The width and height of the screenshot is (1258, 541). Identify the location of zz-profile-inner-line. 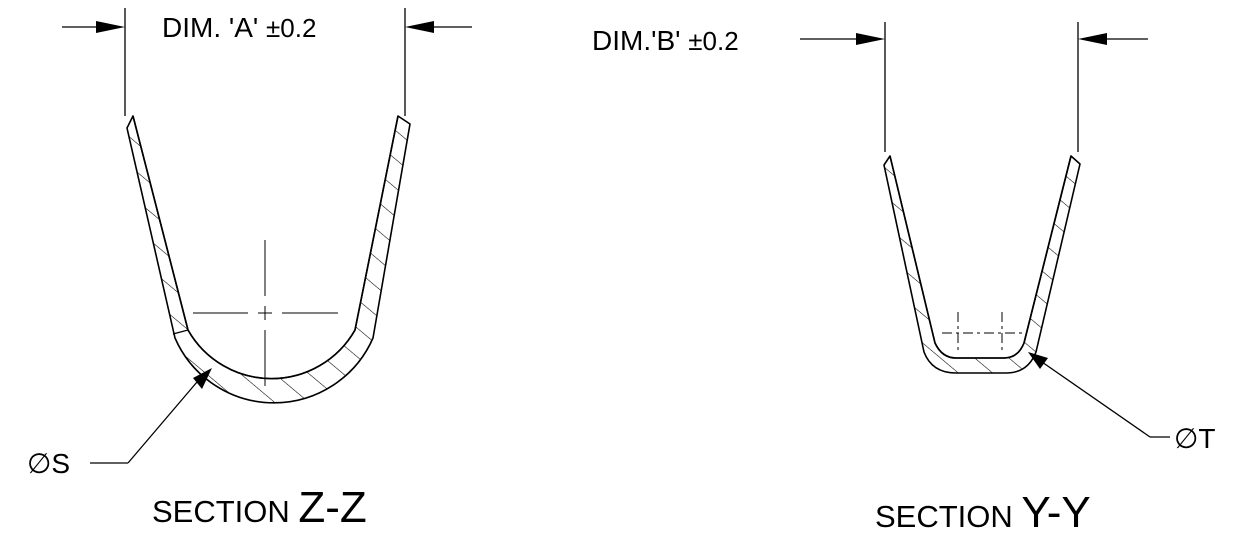
(265, 247).